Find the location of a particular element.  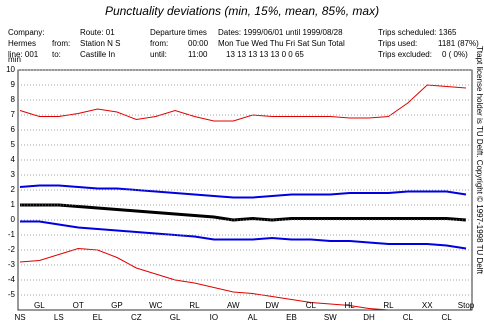

x-tick-label: DH is located at coordinates (369, 317).